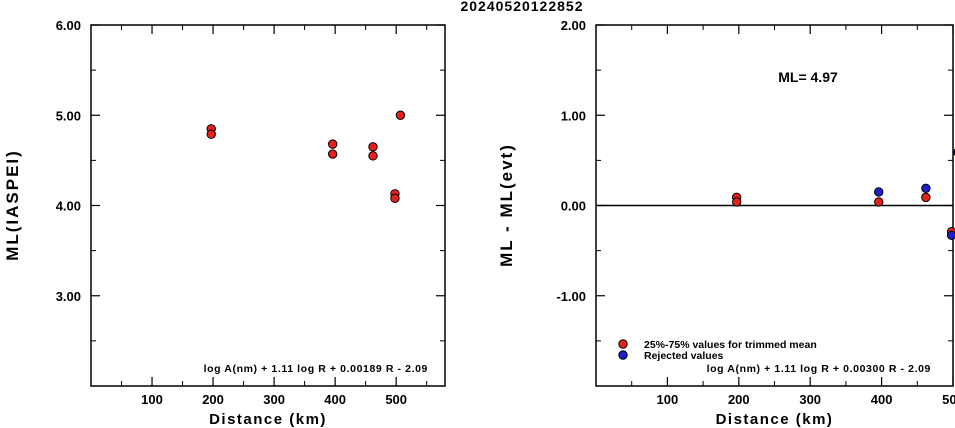  What do you see at coordinates (571, 296) in the screenshot?
I see `y-tick-label: -1.00` at bounding box center [571, 296].